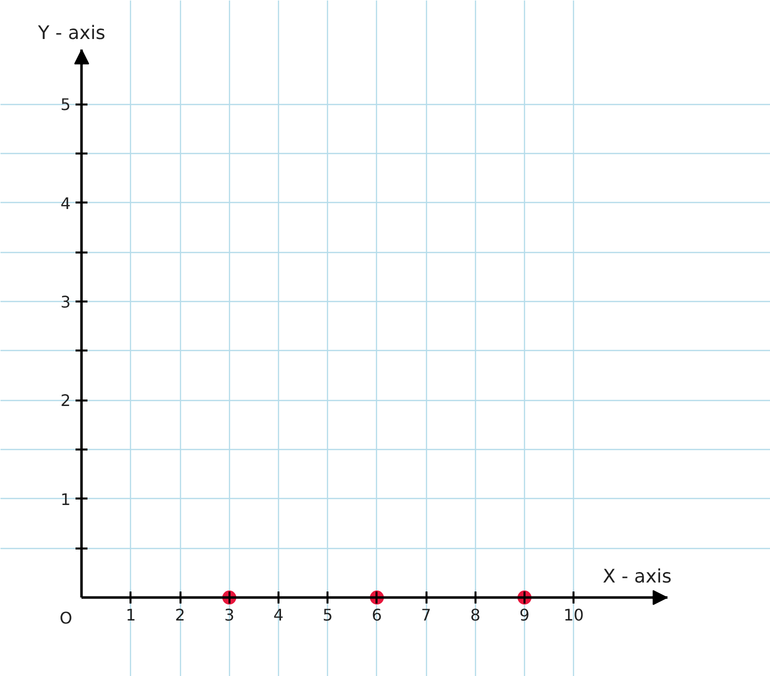 The image size is (770, 676). What do you see at coordinates (65, 104) in the screenshot?
I see `y-tick-label: 5` at bounding box center [65, 104].